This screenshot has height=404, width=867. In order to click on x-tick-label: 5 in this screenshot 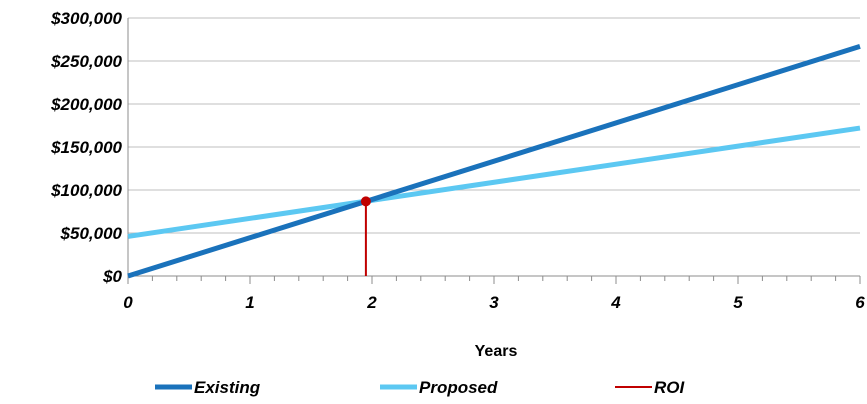, I will do `click(738, 302)`.